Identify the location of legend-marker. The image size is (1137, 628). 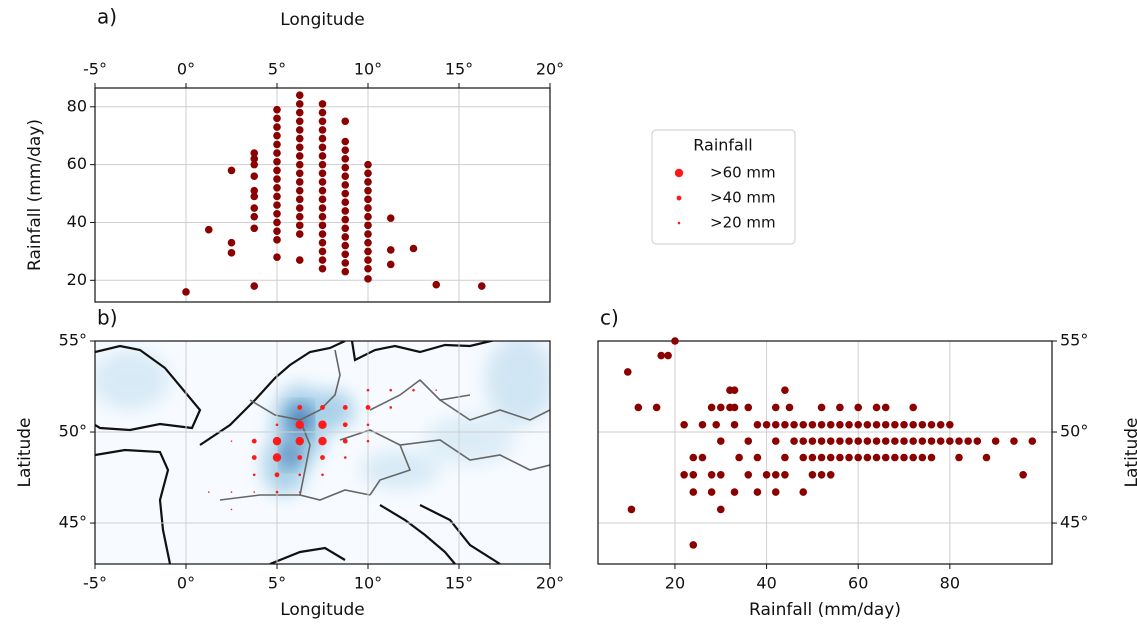
(679, 223).